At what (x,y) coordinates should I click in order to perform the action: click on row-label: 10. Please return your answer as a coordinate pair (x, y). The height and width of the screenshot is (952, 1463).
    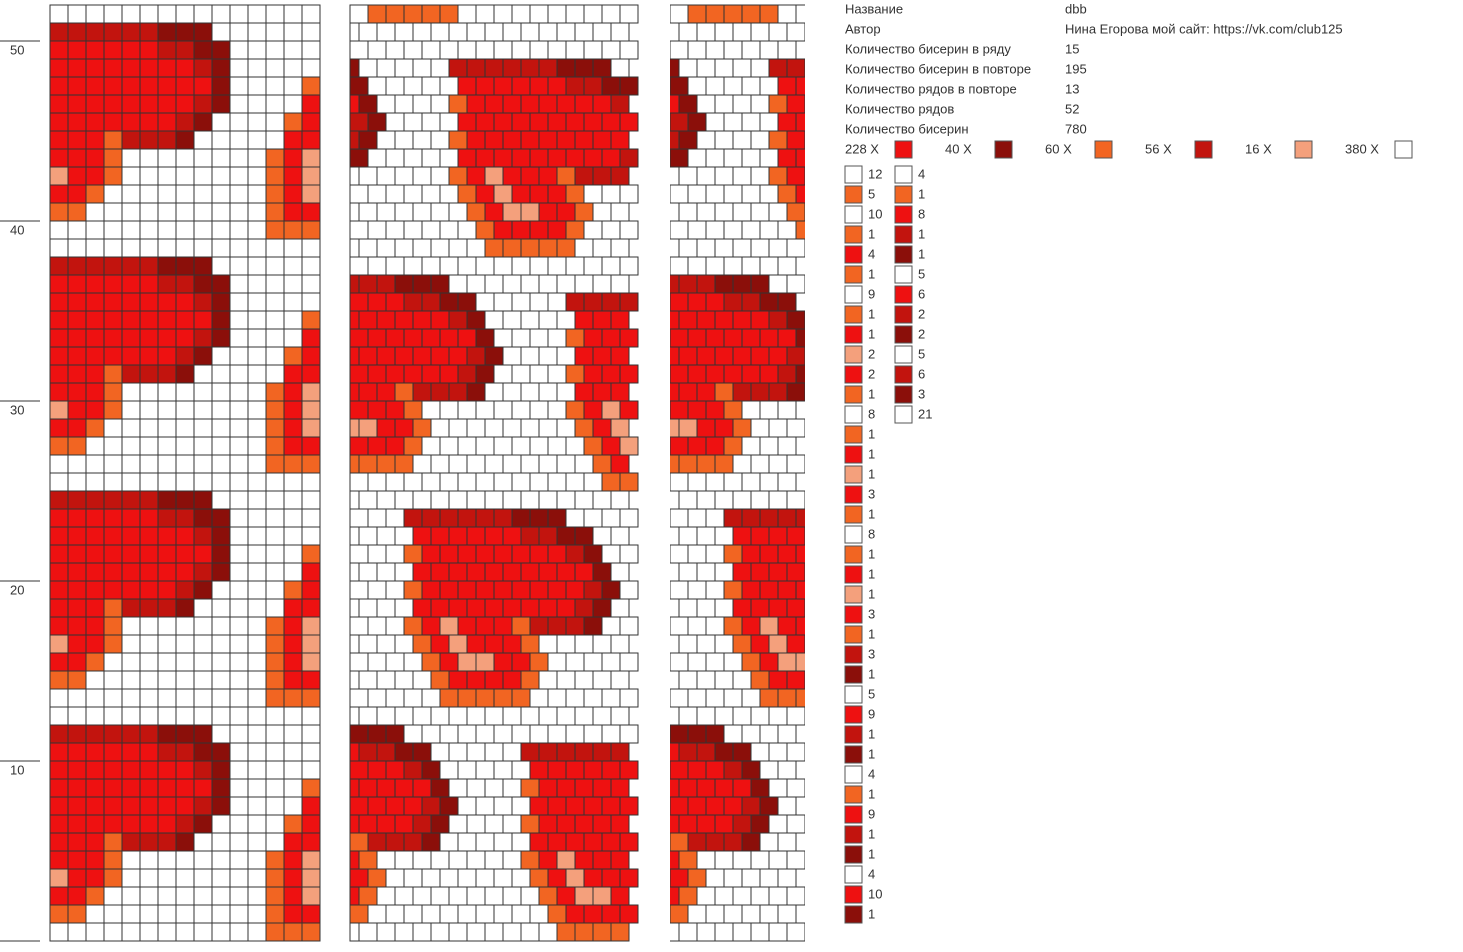
    Looking at the image, I should click on (17, 769).